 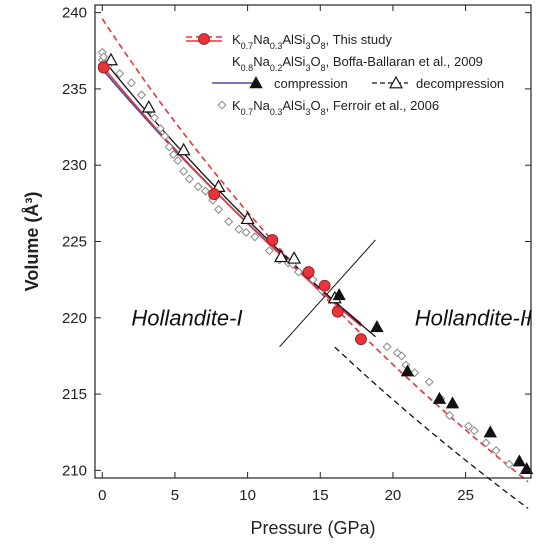 I want to click on x-tick-label: 20, so click(x=393, y=495).